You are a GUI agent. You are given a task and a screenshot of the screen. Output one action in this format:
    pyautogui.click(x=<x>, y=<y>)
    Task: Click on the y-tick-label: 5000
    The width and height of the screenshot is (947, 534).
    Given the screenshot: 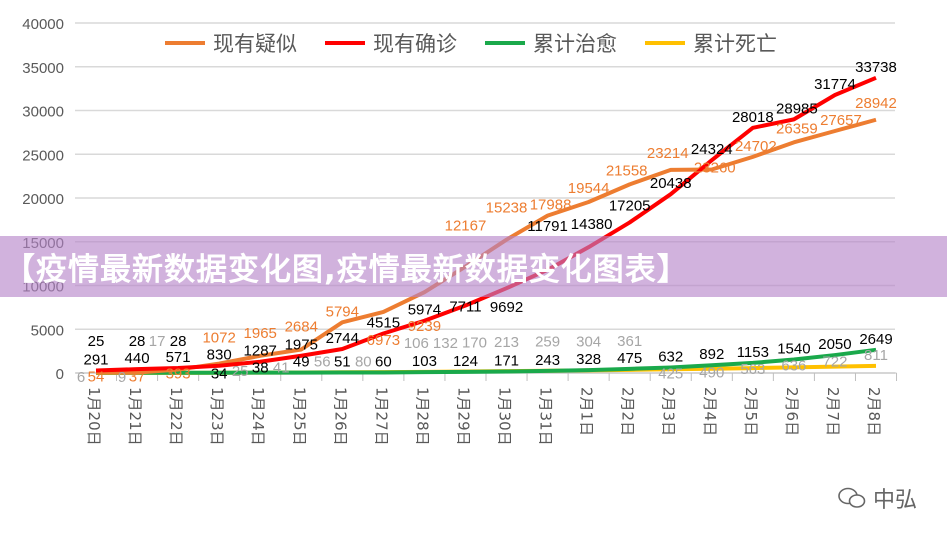 What is the action you would take?
    pyautogui.click(x=47, y=330)
    